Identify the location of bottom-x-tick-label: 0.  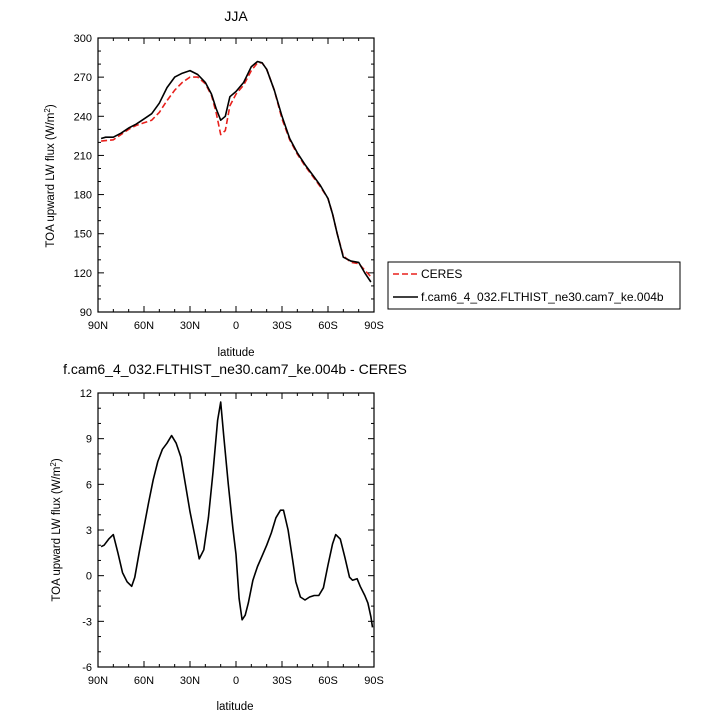
(236, 681).